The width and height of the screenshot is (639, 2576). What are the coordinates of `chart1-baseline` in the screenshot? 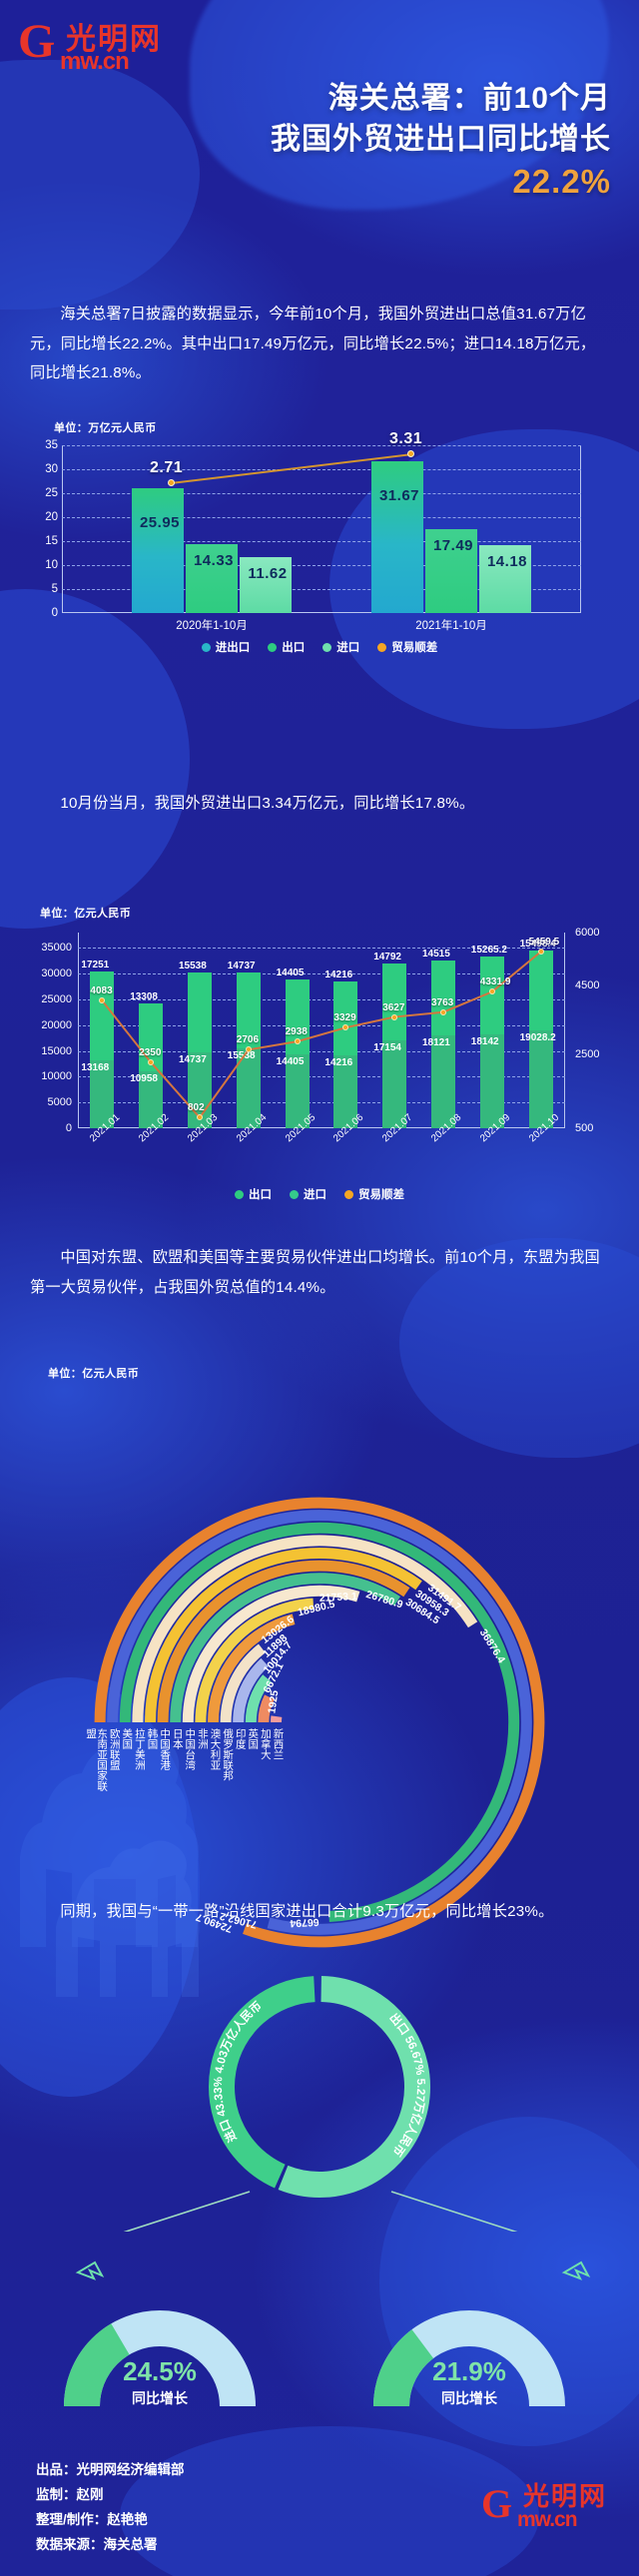 It's located at (321, 612).